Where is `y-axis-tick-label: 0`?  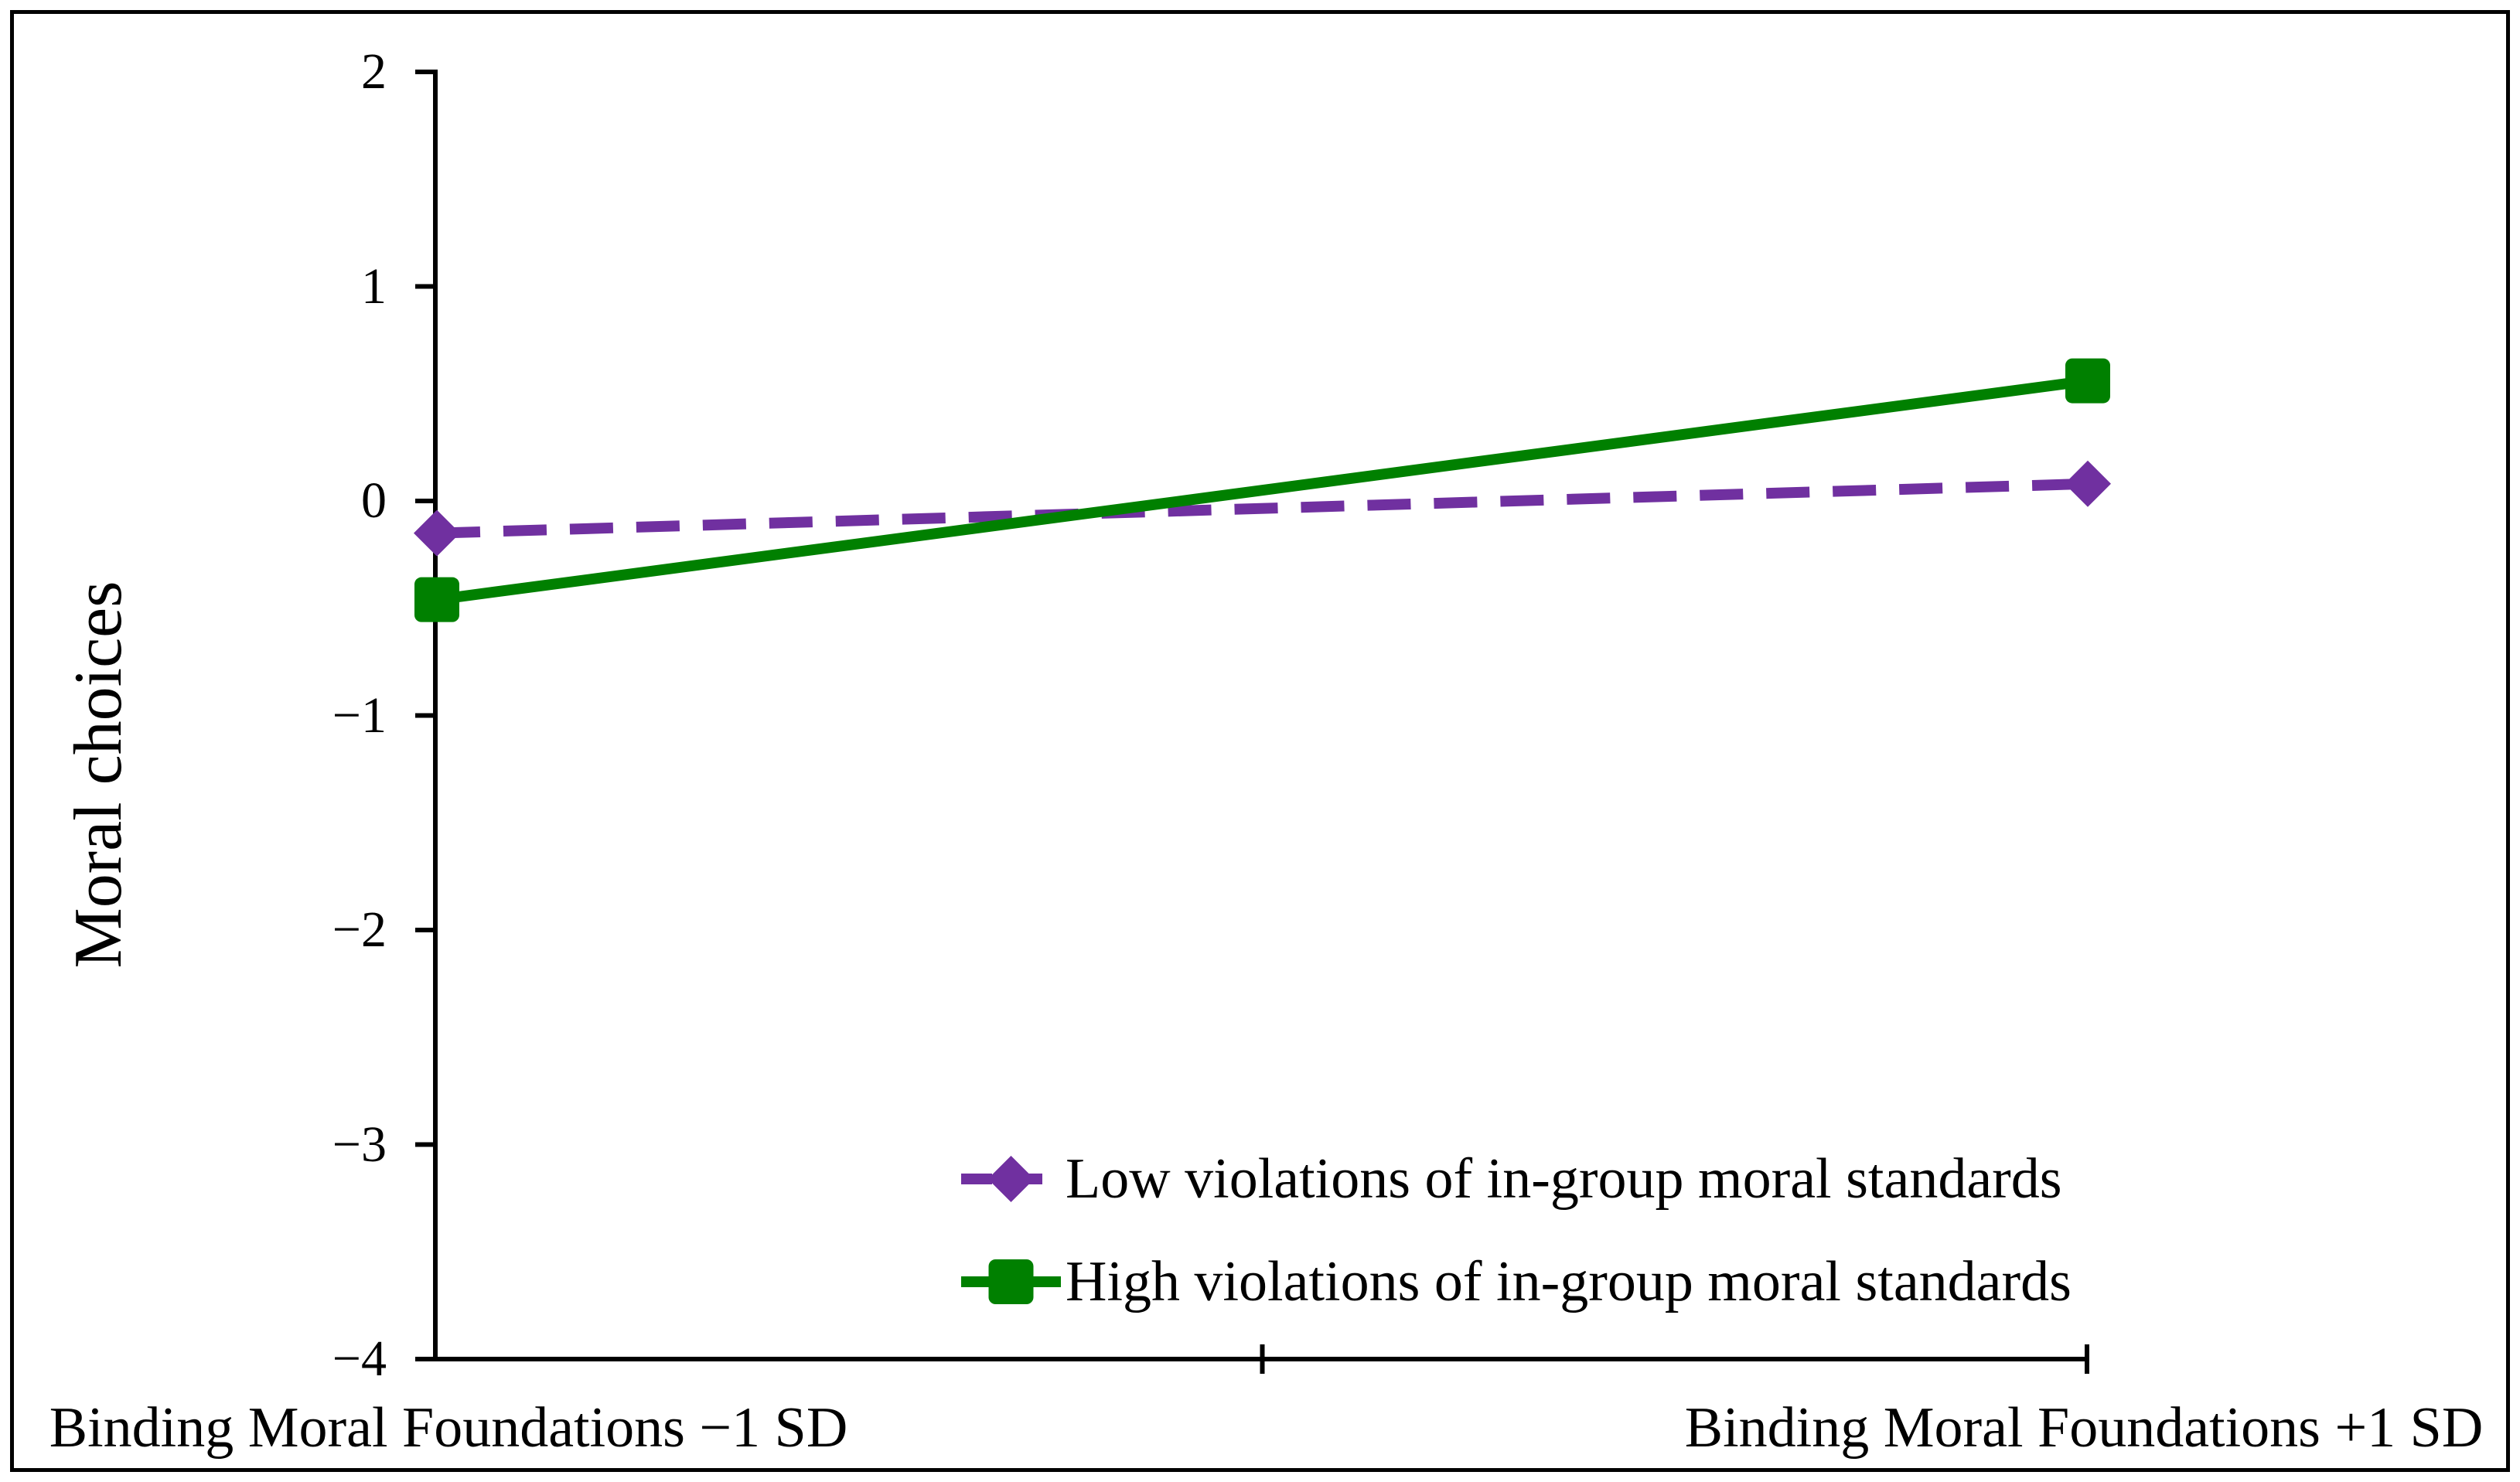 y-axis-tick-label: 0 is located at coordinates (374, 500).